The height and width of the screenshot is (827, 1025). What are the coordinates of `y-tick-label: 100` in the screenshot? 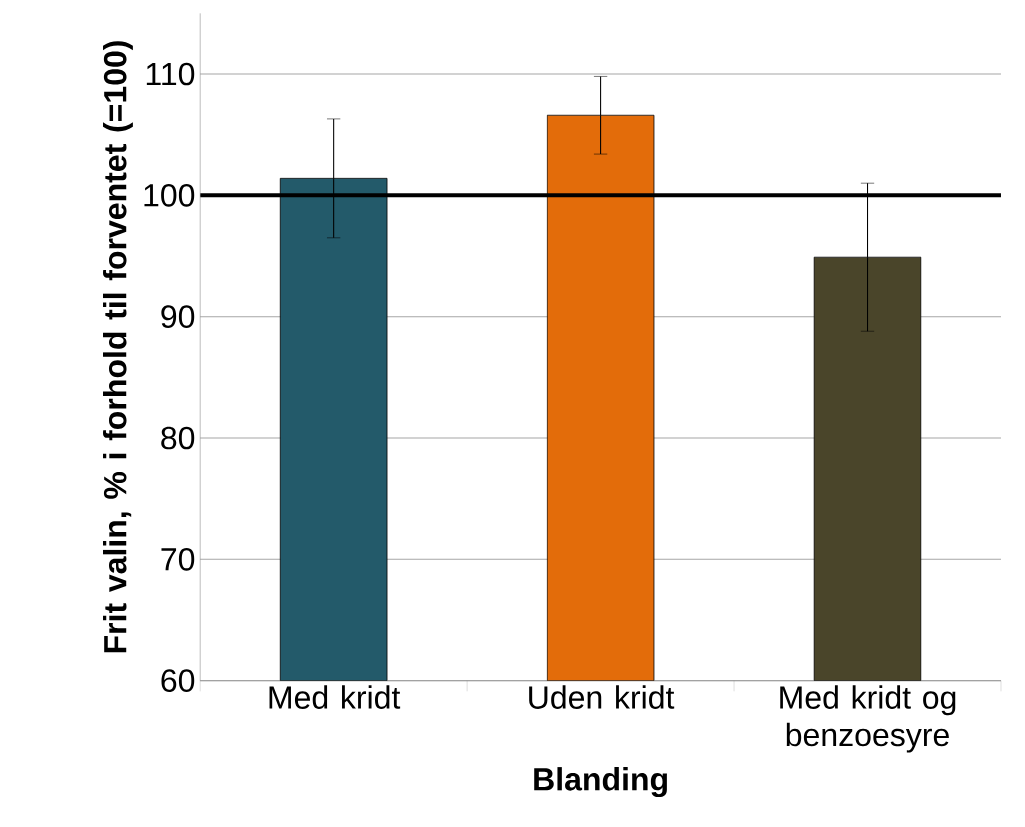 It's located at (169, 195).